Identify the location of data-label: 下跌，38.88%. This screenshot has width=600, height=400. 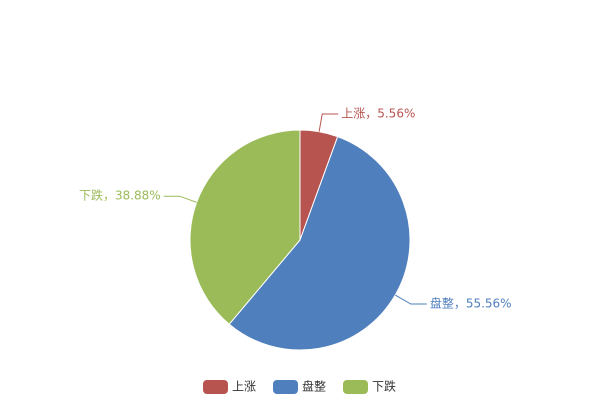
(120, 195).